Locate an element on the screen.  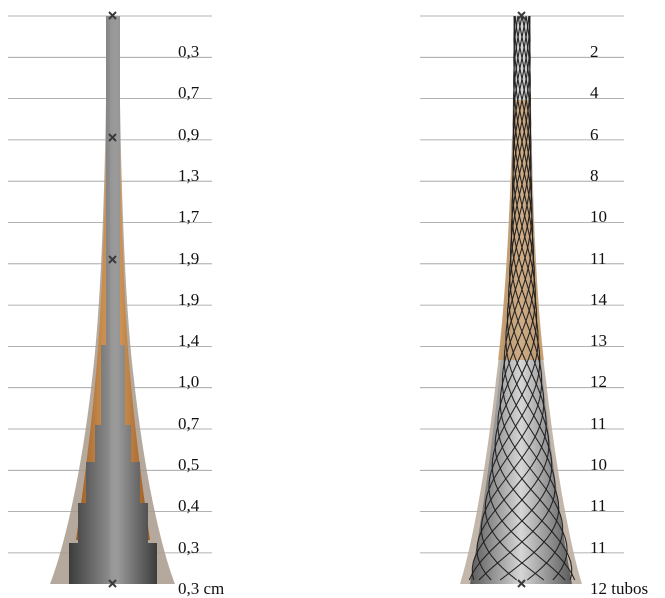
left-label-8: 1,0 is located at coordinates (189, 382).